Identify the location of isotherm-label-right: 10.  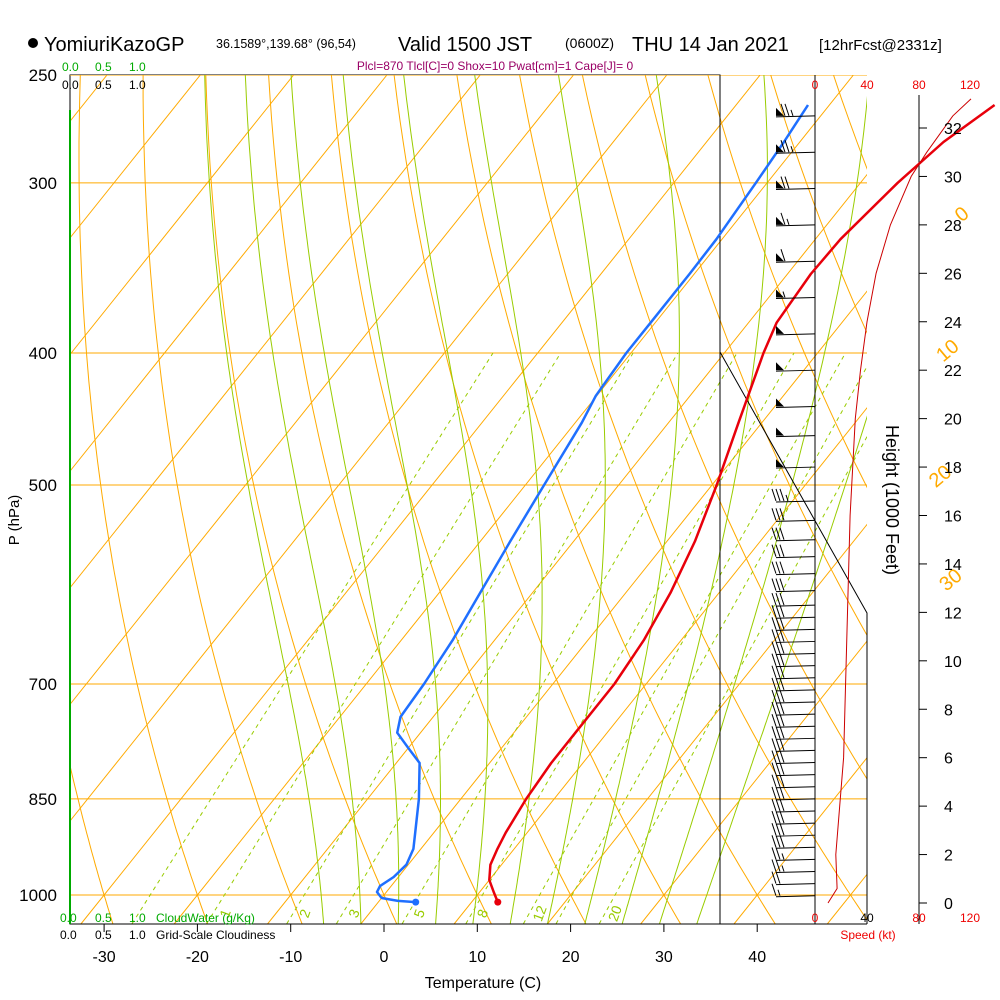
(947, 350).